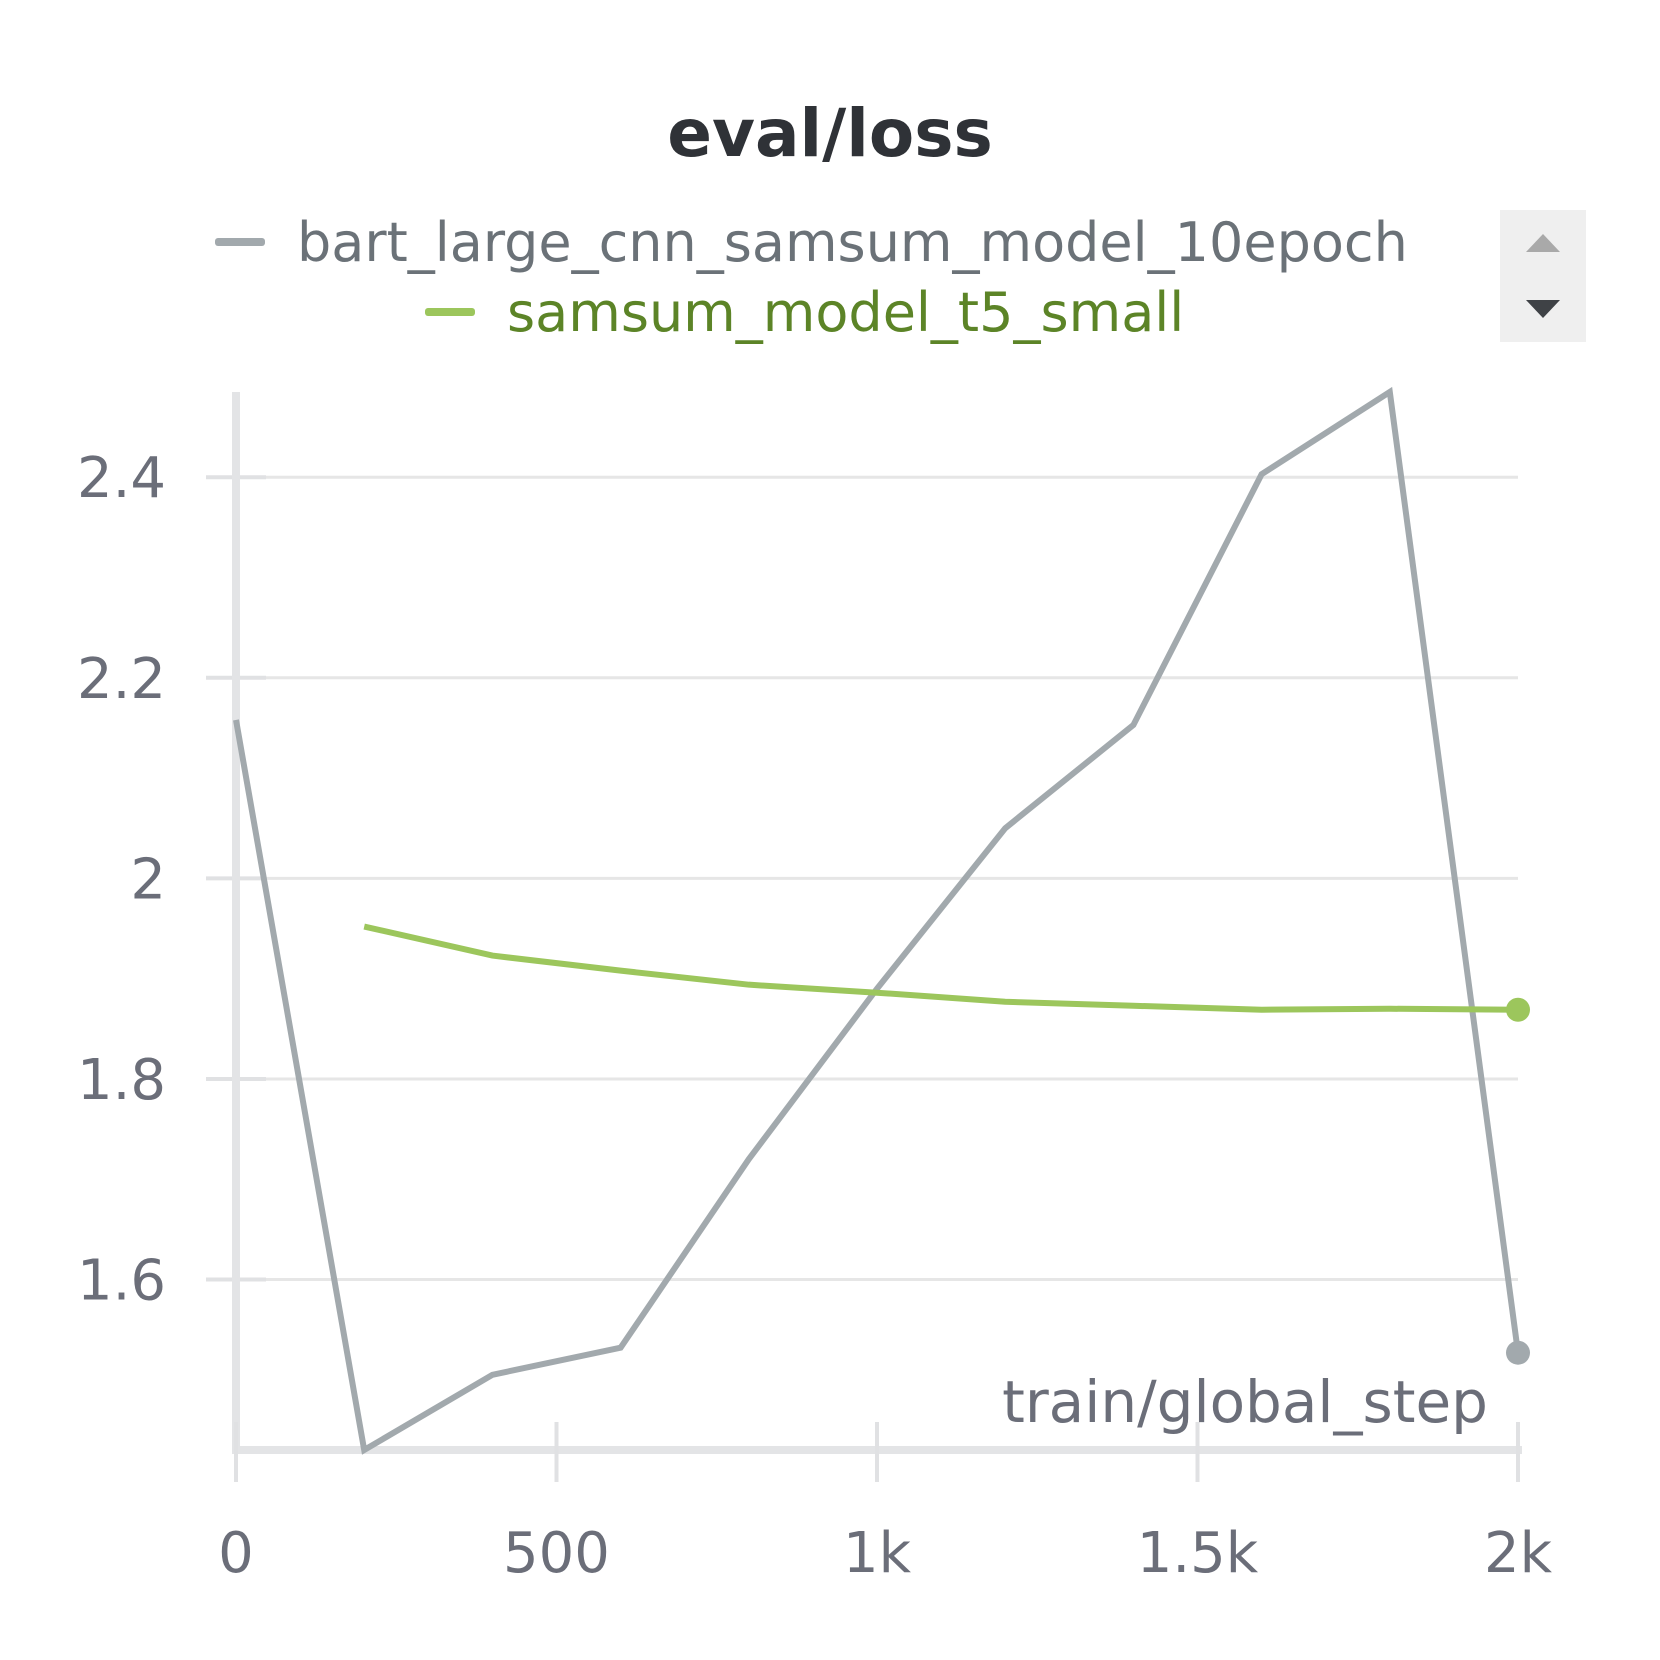 This screenshot has height=1660, width=1660. What do you see at coordinates (846, 312) in the screenshot?
I see `legend-label-t5: samsum_model_t5_small` at bounding box center [846, 312].